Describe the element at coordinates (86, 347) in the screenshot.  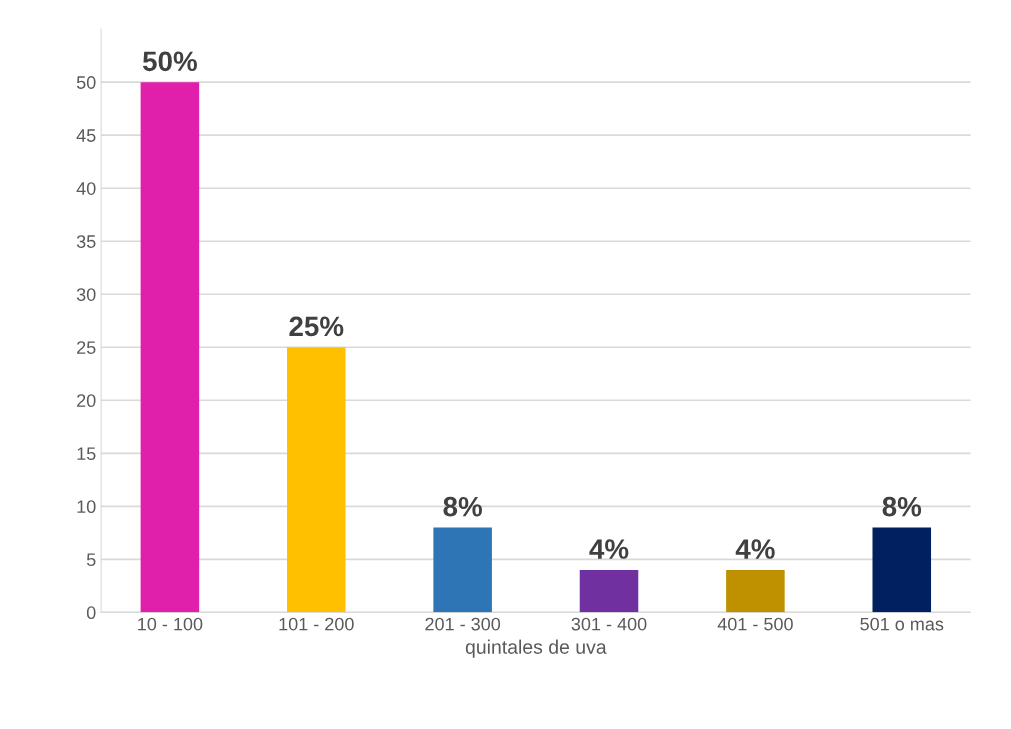
I see `y-tick-label: 25` at that location.